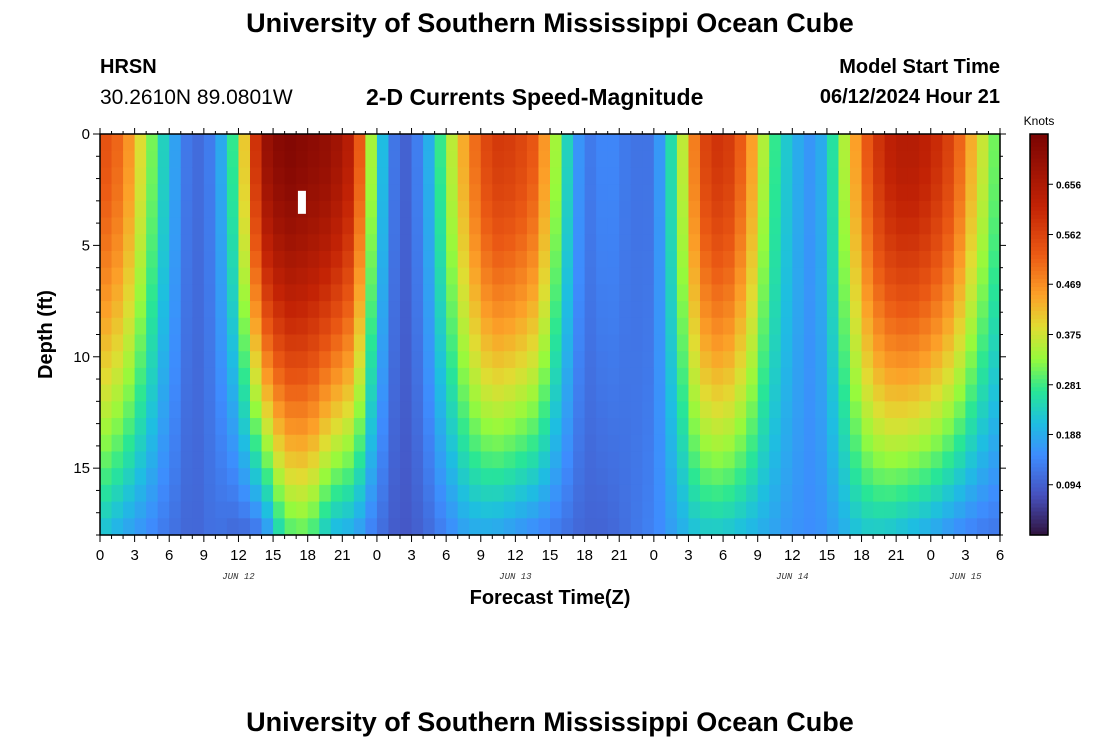 This screenshot has width=1100, height=750. Describe the element at coordinates (515, 555) in the screenshot. I see `x-tick-label: 12` at that location.